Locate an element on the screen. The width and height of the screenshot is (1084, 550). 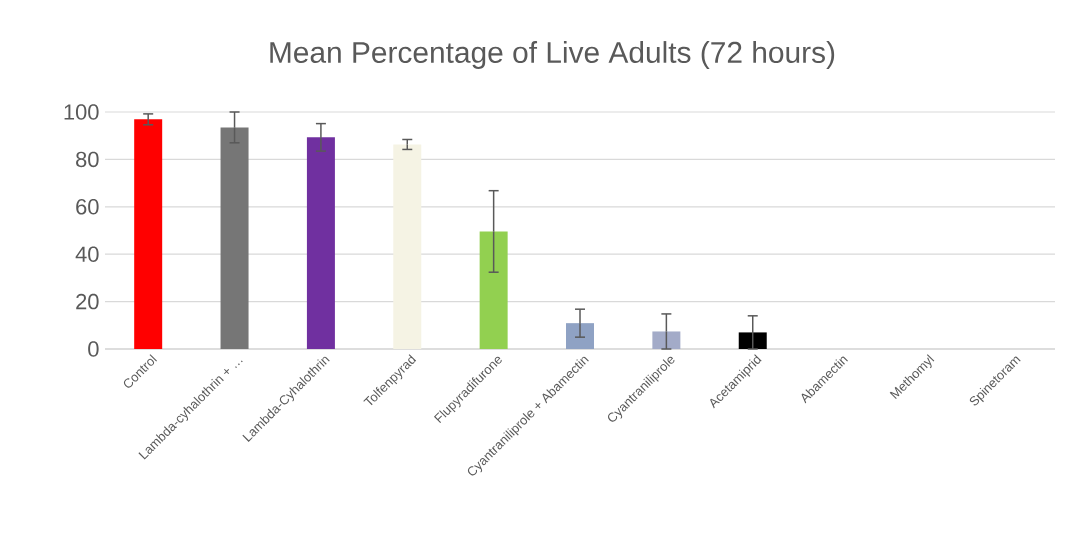
y-tick-label: 20 is located at coordinates (87, 301).